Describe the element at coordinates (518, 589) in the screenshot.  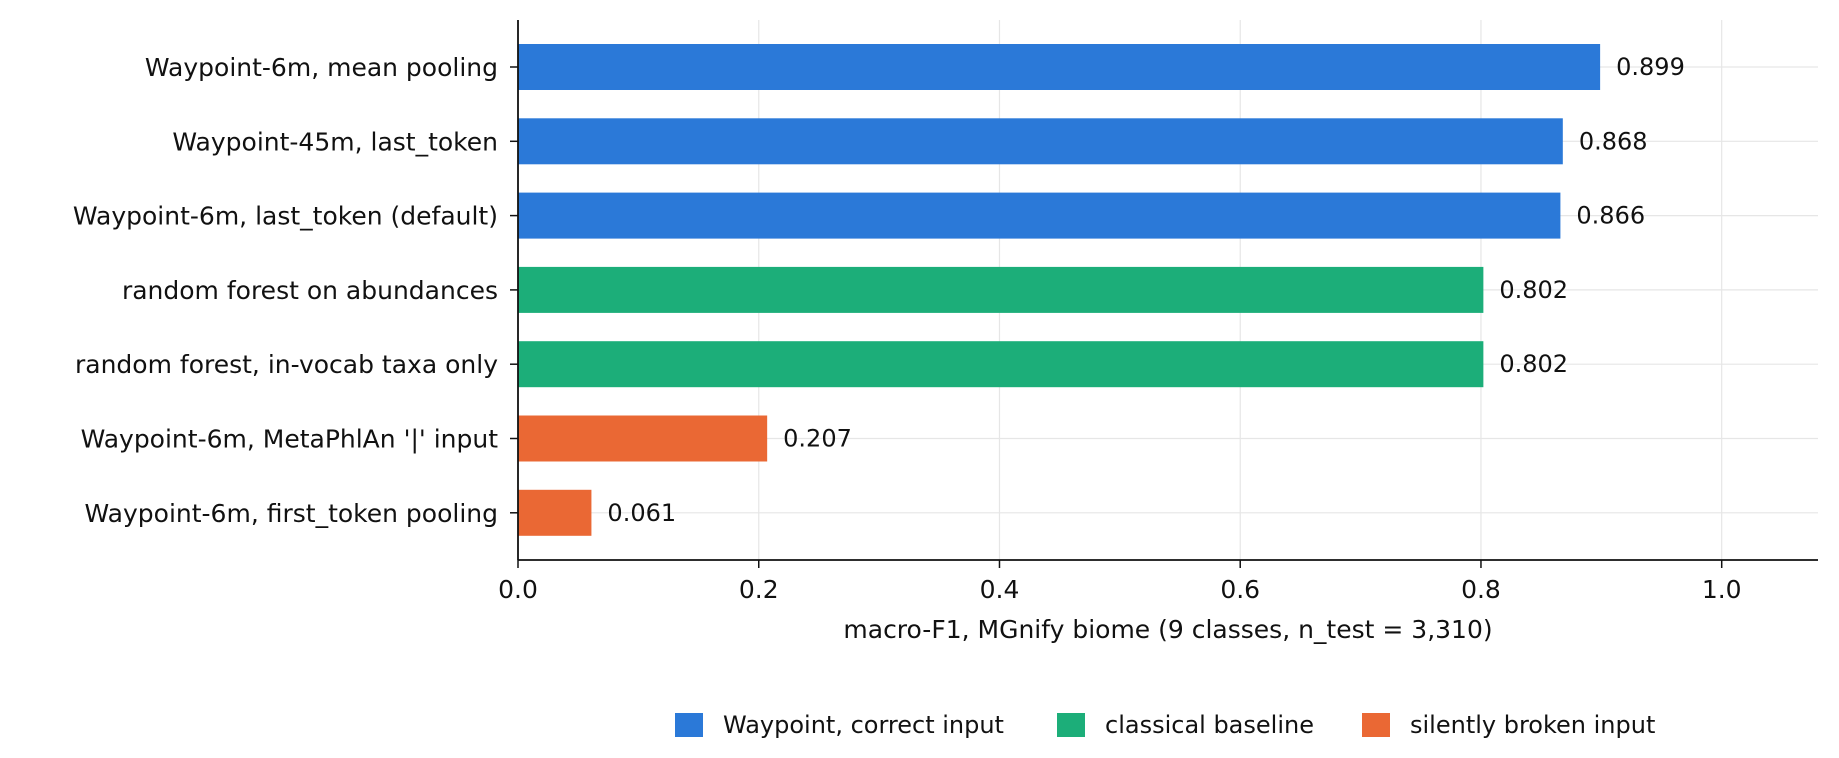
I see `x-tick-label: 0.0` at that location.